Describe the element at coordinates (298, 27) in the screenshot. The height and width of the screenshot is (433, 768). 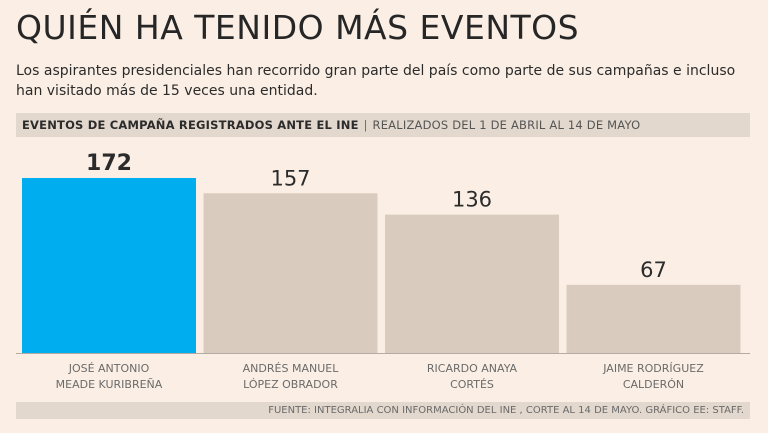
I see `chart-title: QUIÉN HA TENIDO MÁS EVENTOS` at that location.